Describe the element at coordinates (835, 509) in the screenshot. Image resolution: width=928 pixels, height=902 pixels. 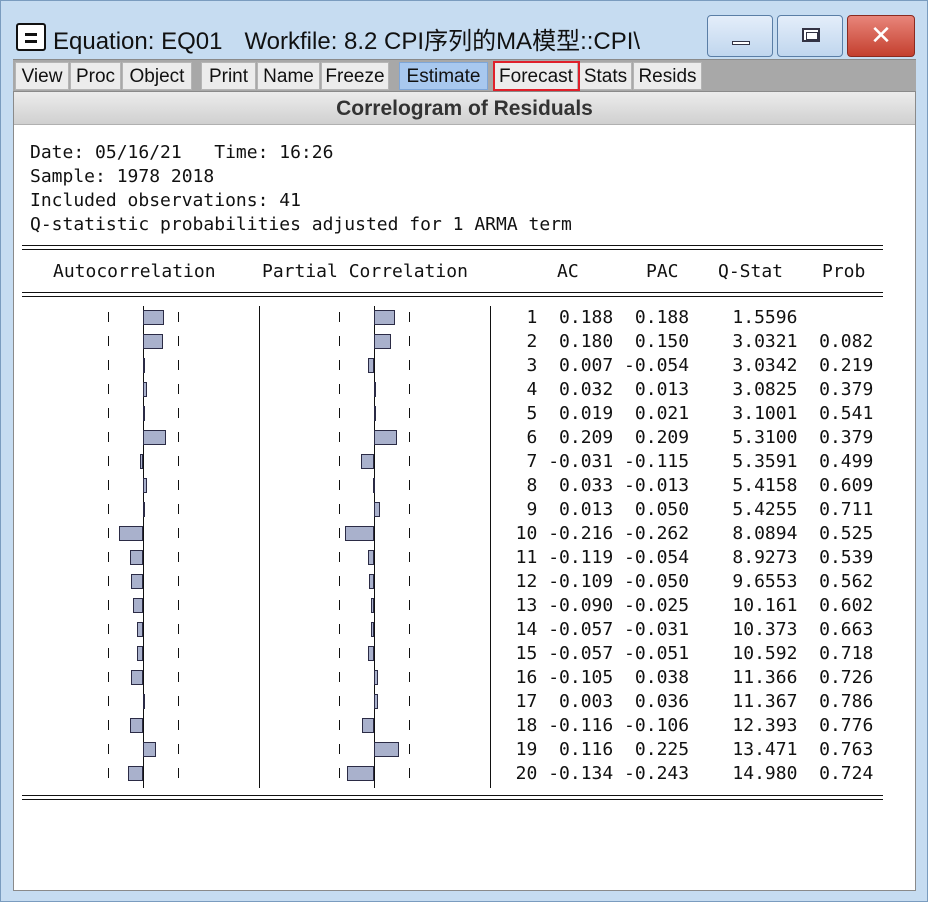
I see `prob-cell: 0.711` at that location.